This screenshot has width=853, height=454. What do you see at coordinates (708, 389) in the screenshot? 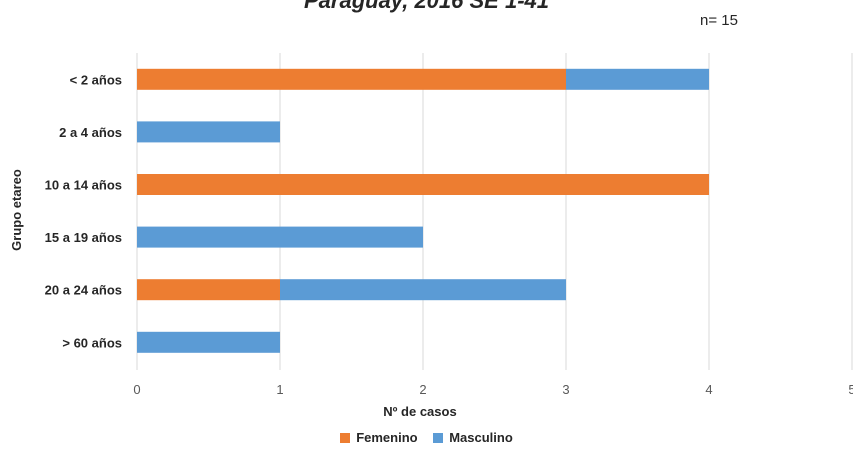
I see `x-tick-label-4: 4` at bounding box center [708, 389].